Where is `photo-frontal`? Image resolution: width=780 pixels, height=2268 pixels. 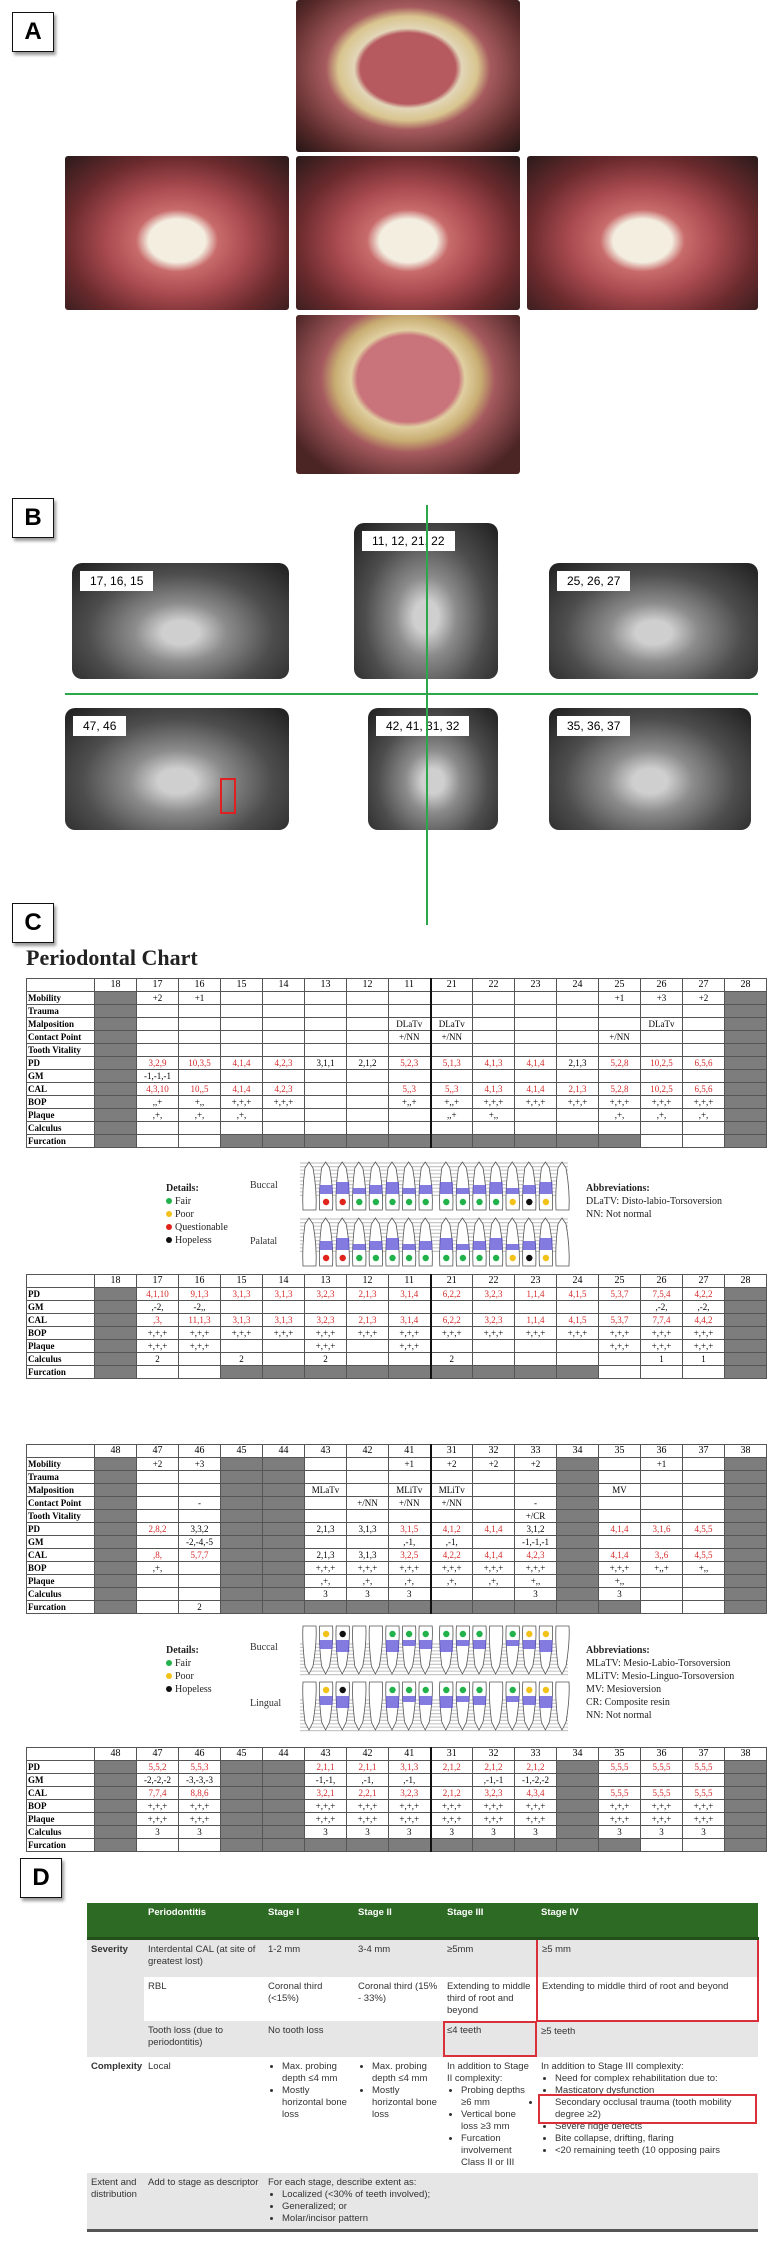 photo-frontal is located at coordinates (408, 233).